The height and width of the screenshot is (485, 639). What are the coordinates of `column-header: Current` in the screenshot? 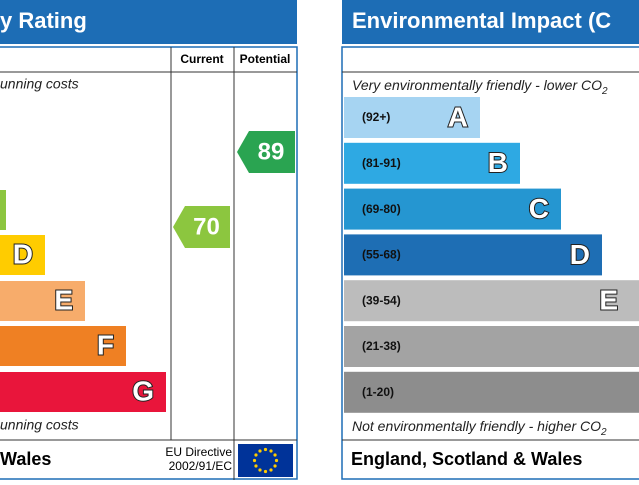 It's located at (201, 59).